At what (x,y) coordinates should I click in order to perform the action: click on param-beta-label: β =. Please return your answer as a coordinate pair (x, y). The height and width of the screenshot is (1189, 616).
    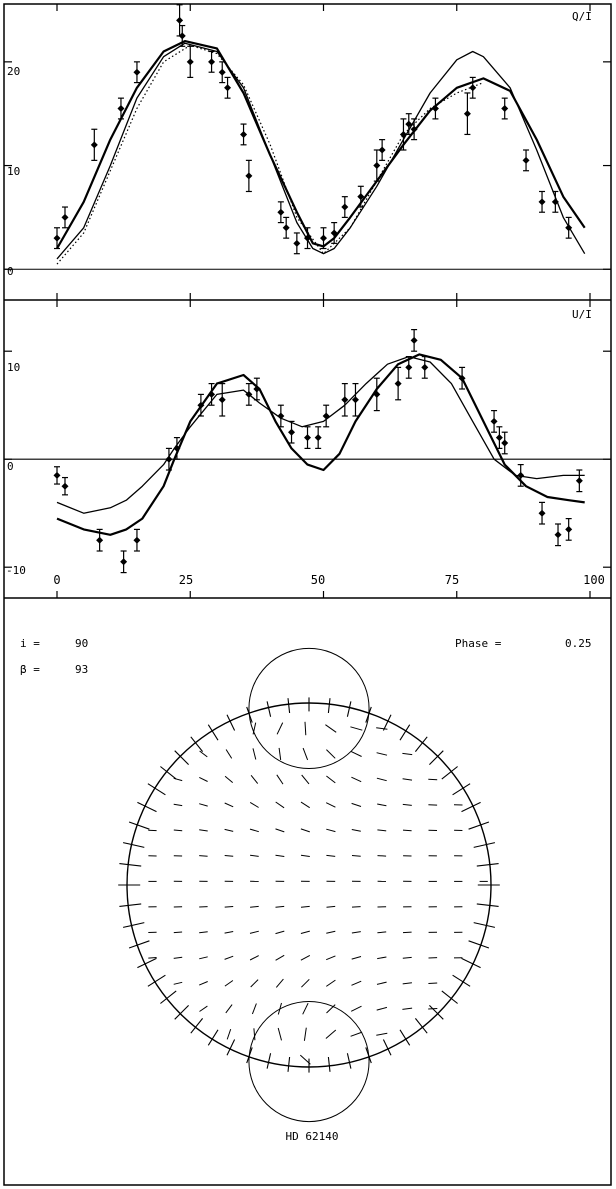
    Looking at the image, I should click on (30, 669).